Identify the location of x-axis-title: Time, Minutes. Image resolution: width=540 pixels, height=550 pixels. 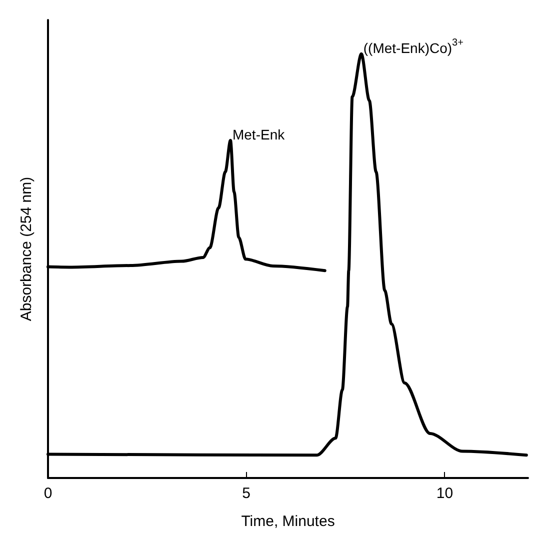
(288, 521).